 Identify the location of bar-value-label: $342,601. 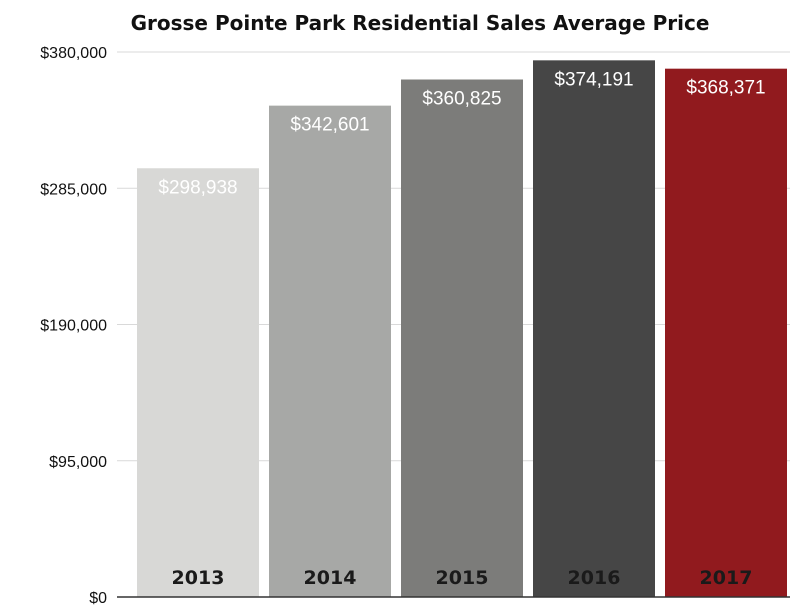
(329, 125).